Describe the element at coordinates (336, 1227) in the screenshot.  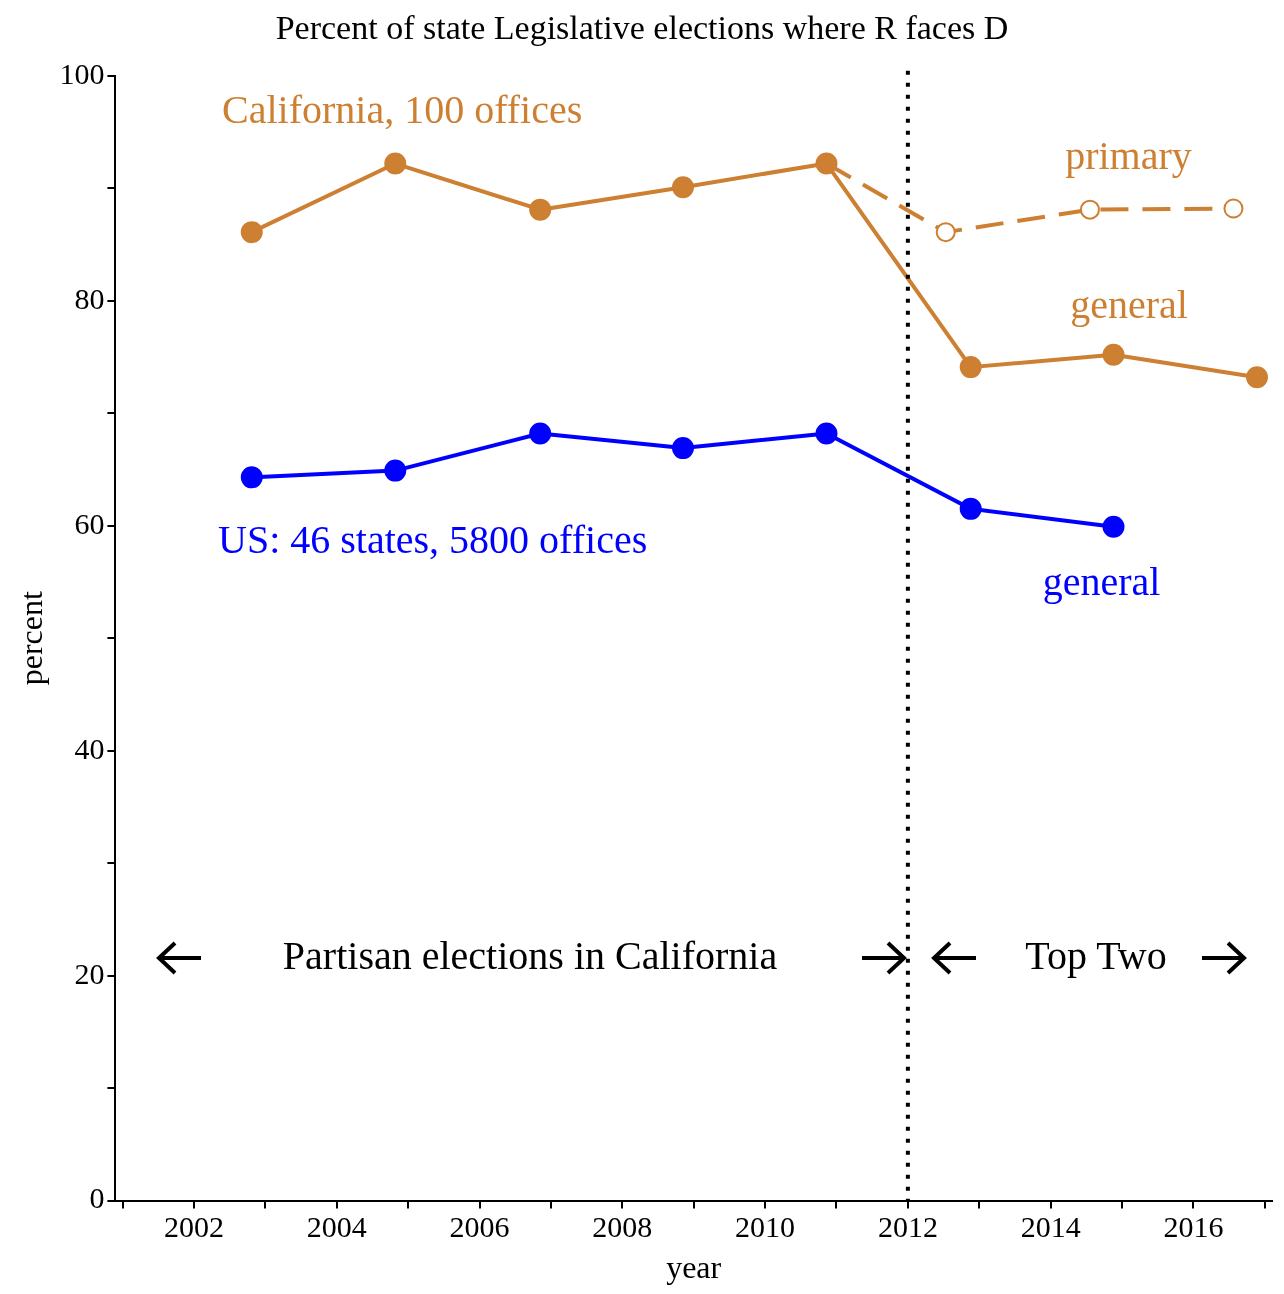
I see `x-tick-label: 2004` at that location.